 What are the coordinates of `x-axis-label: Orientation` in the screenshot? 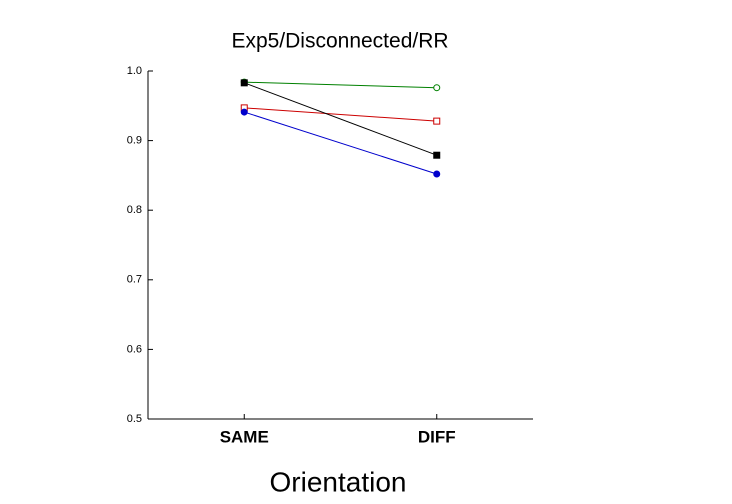 It's located at (338, 481).